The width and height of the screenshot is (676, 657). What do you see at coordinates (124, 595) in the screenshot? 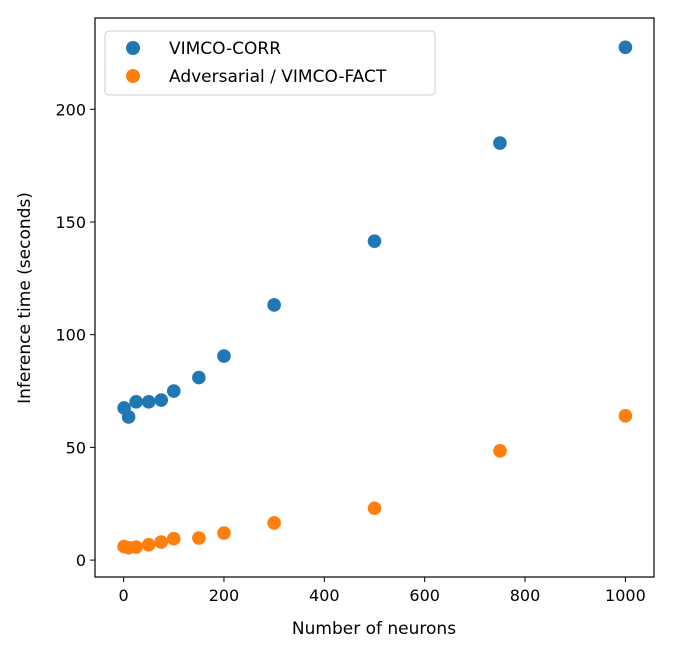
I see `x-tick-label: 0` at bounding box center [124, 595].